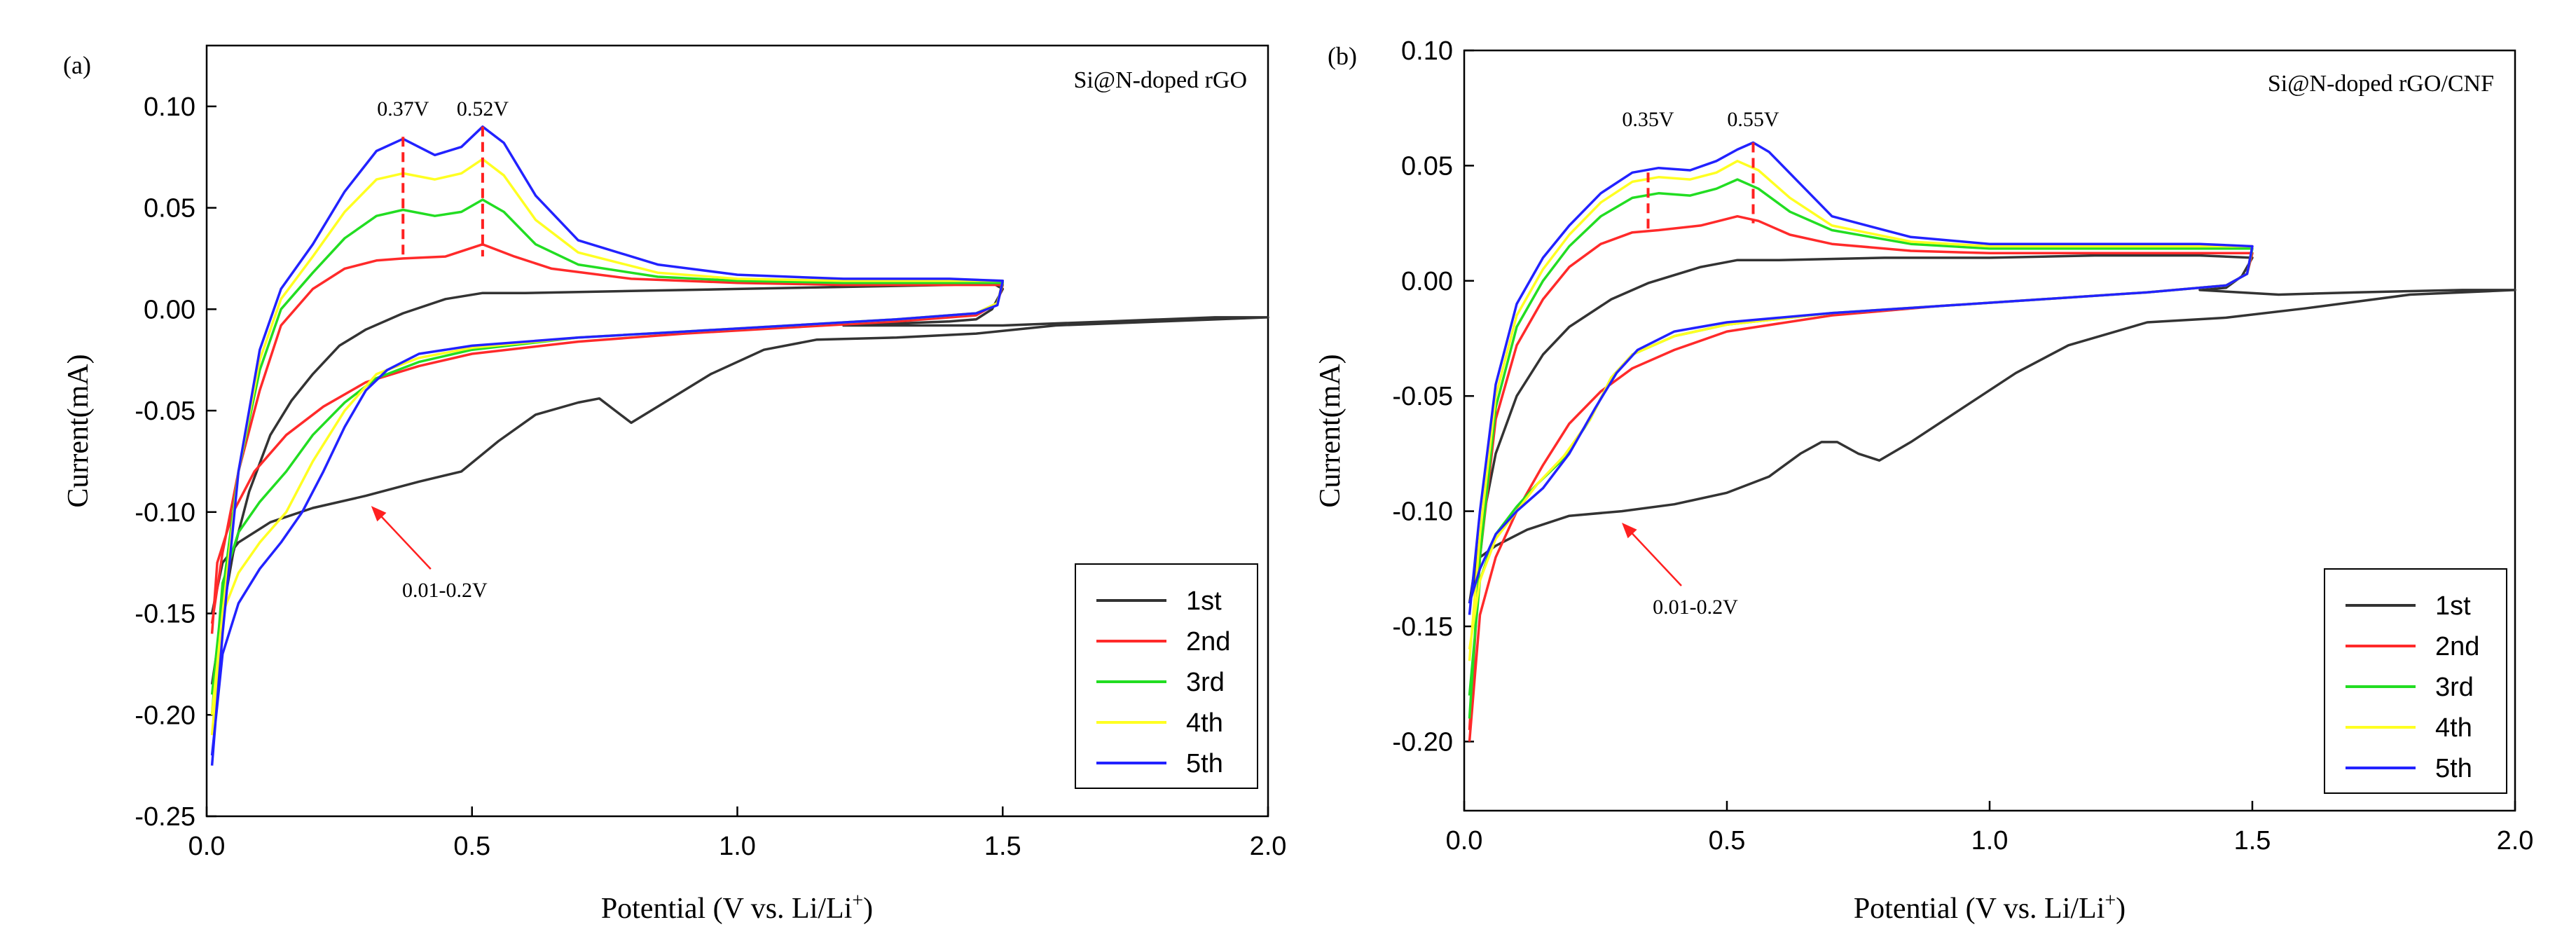 Image resolution: width=2576 pixels, height=948 pixels. I want to click on y-axis-ticks: -0.25 -0.20 -0.15 -0.10 -0.05 0.00 0.05 0.10, so click(175, 462).